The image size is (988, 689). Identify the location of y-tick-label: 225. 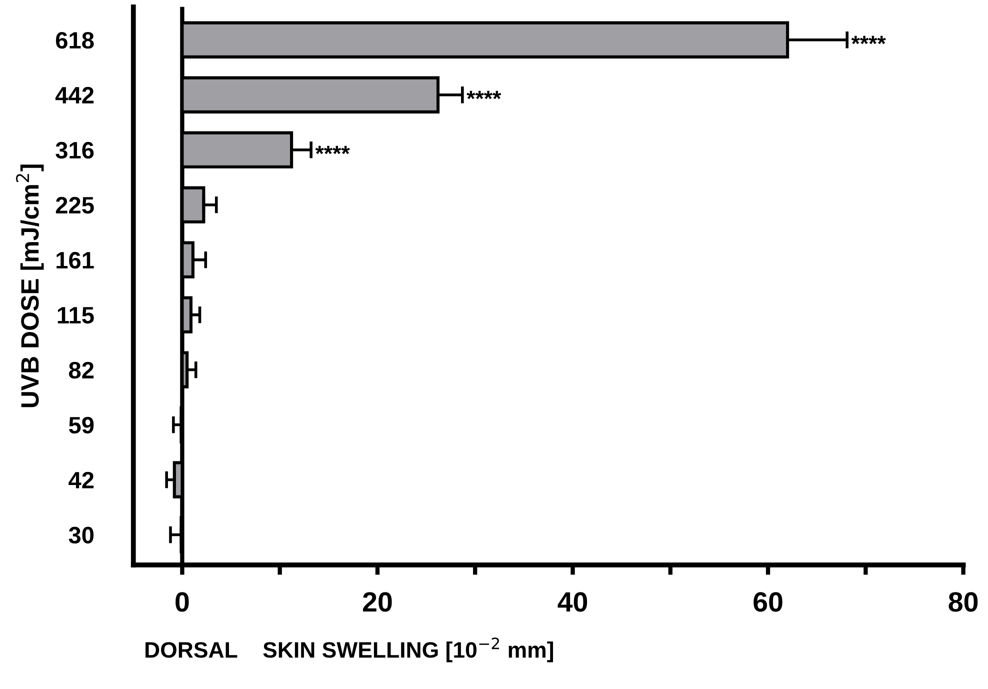
(75, 205).